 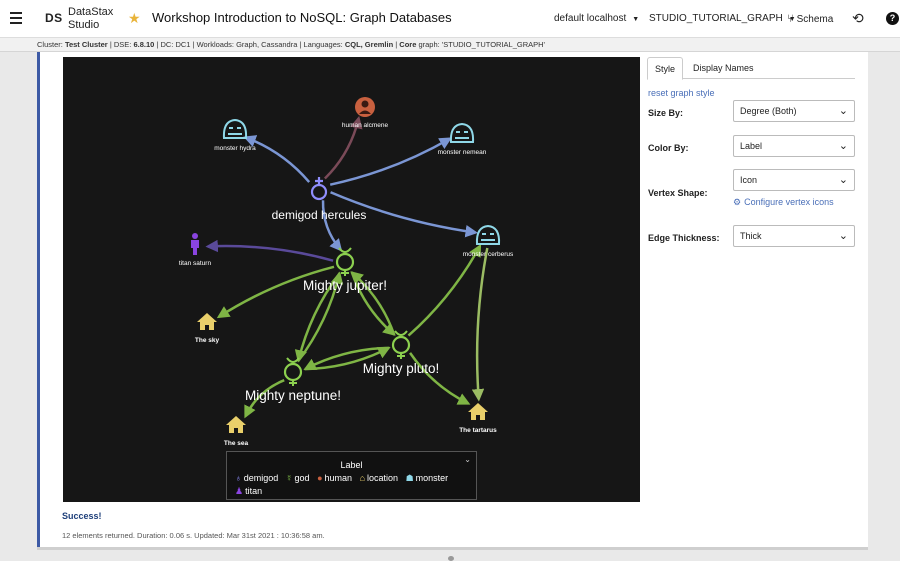 What do you see at coordinates (427, 478) in the screenshot?
I see `legend-item-monster: ☗ monster` at bounding box center [427, 478].